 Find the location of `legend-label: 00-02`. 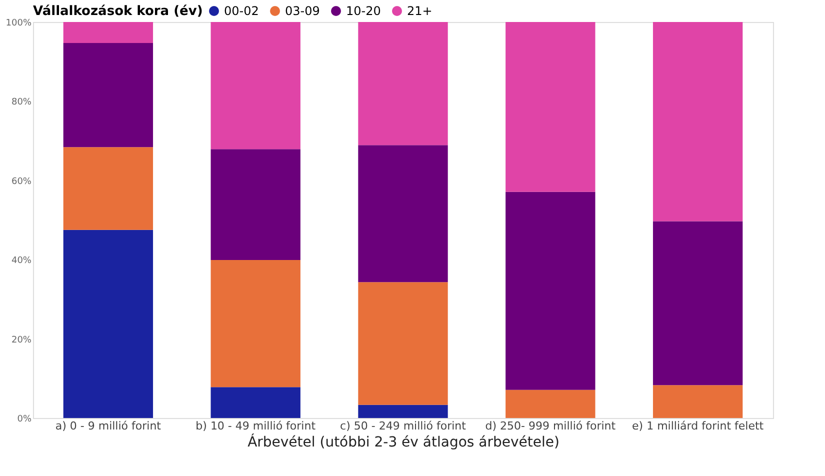

legend-label: 00-02 is located at coordinates (241, 11).